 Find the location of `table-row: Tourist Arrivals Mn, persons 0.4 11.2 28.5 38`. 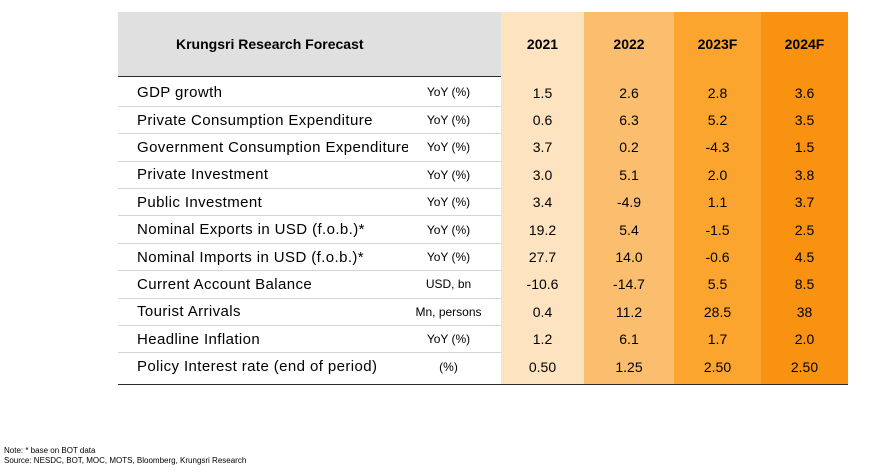

table-row: Tourist Arrivals Mn, persons 0.4 11.2 28.5 38 is located at coordinates (483, 312).